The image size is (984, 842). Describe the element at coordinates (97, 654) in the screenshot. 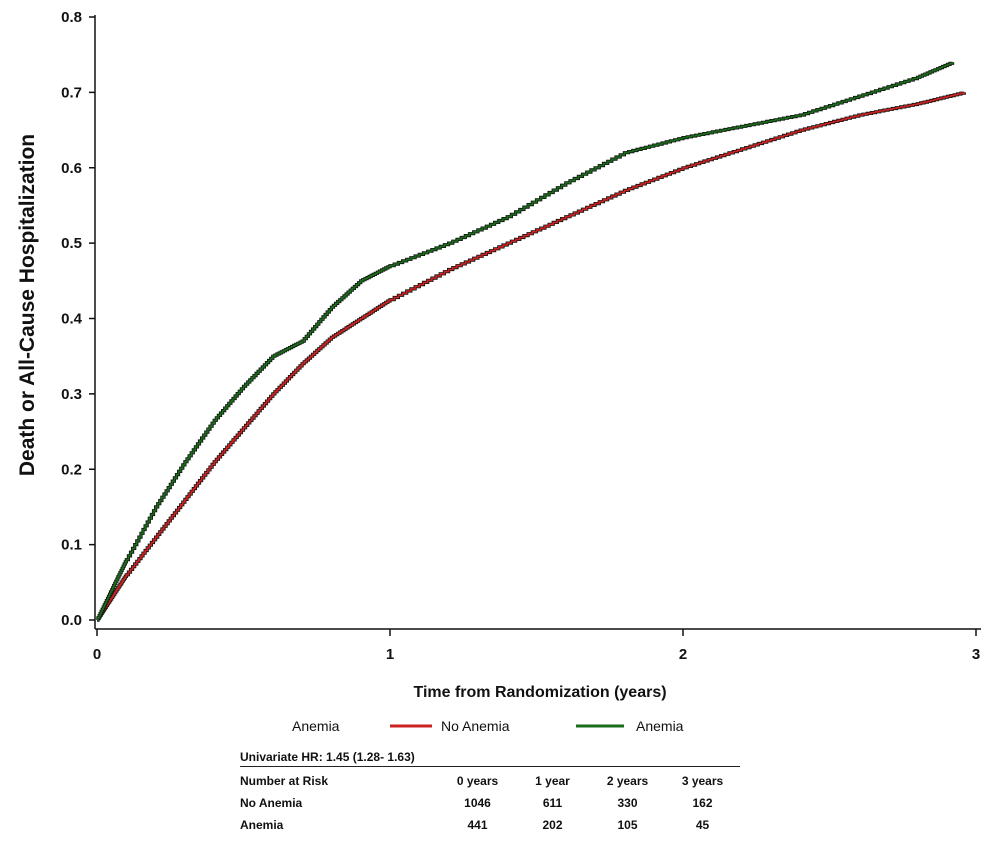

I see `x-tick-label: 0` at that location.